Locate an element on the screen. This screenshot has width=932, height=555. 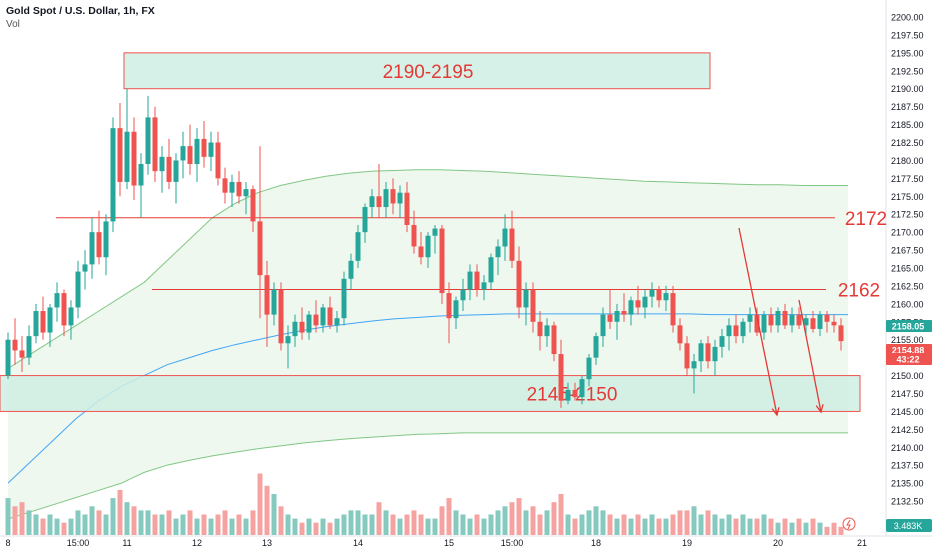
price-tag-text: 2154.88 is located at coordinates (908, 351).